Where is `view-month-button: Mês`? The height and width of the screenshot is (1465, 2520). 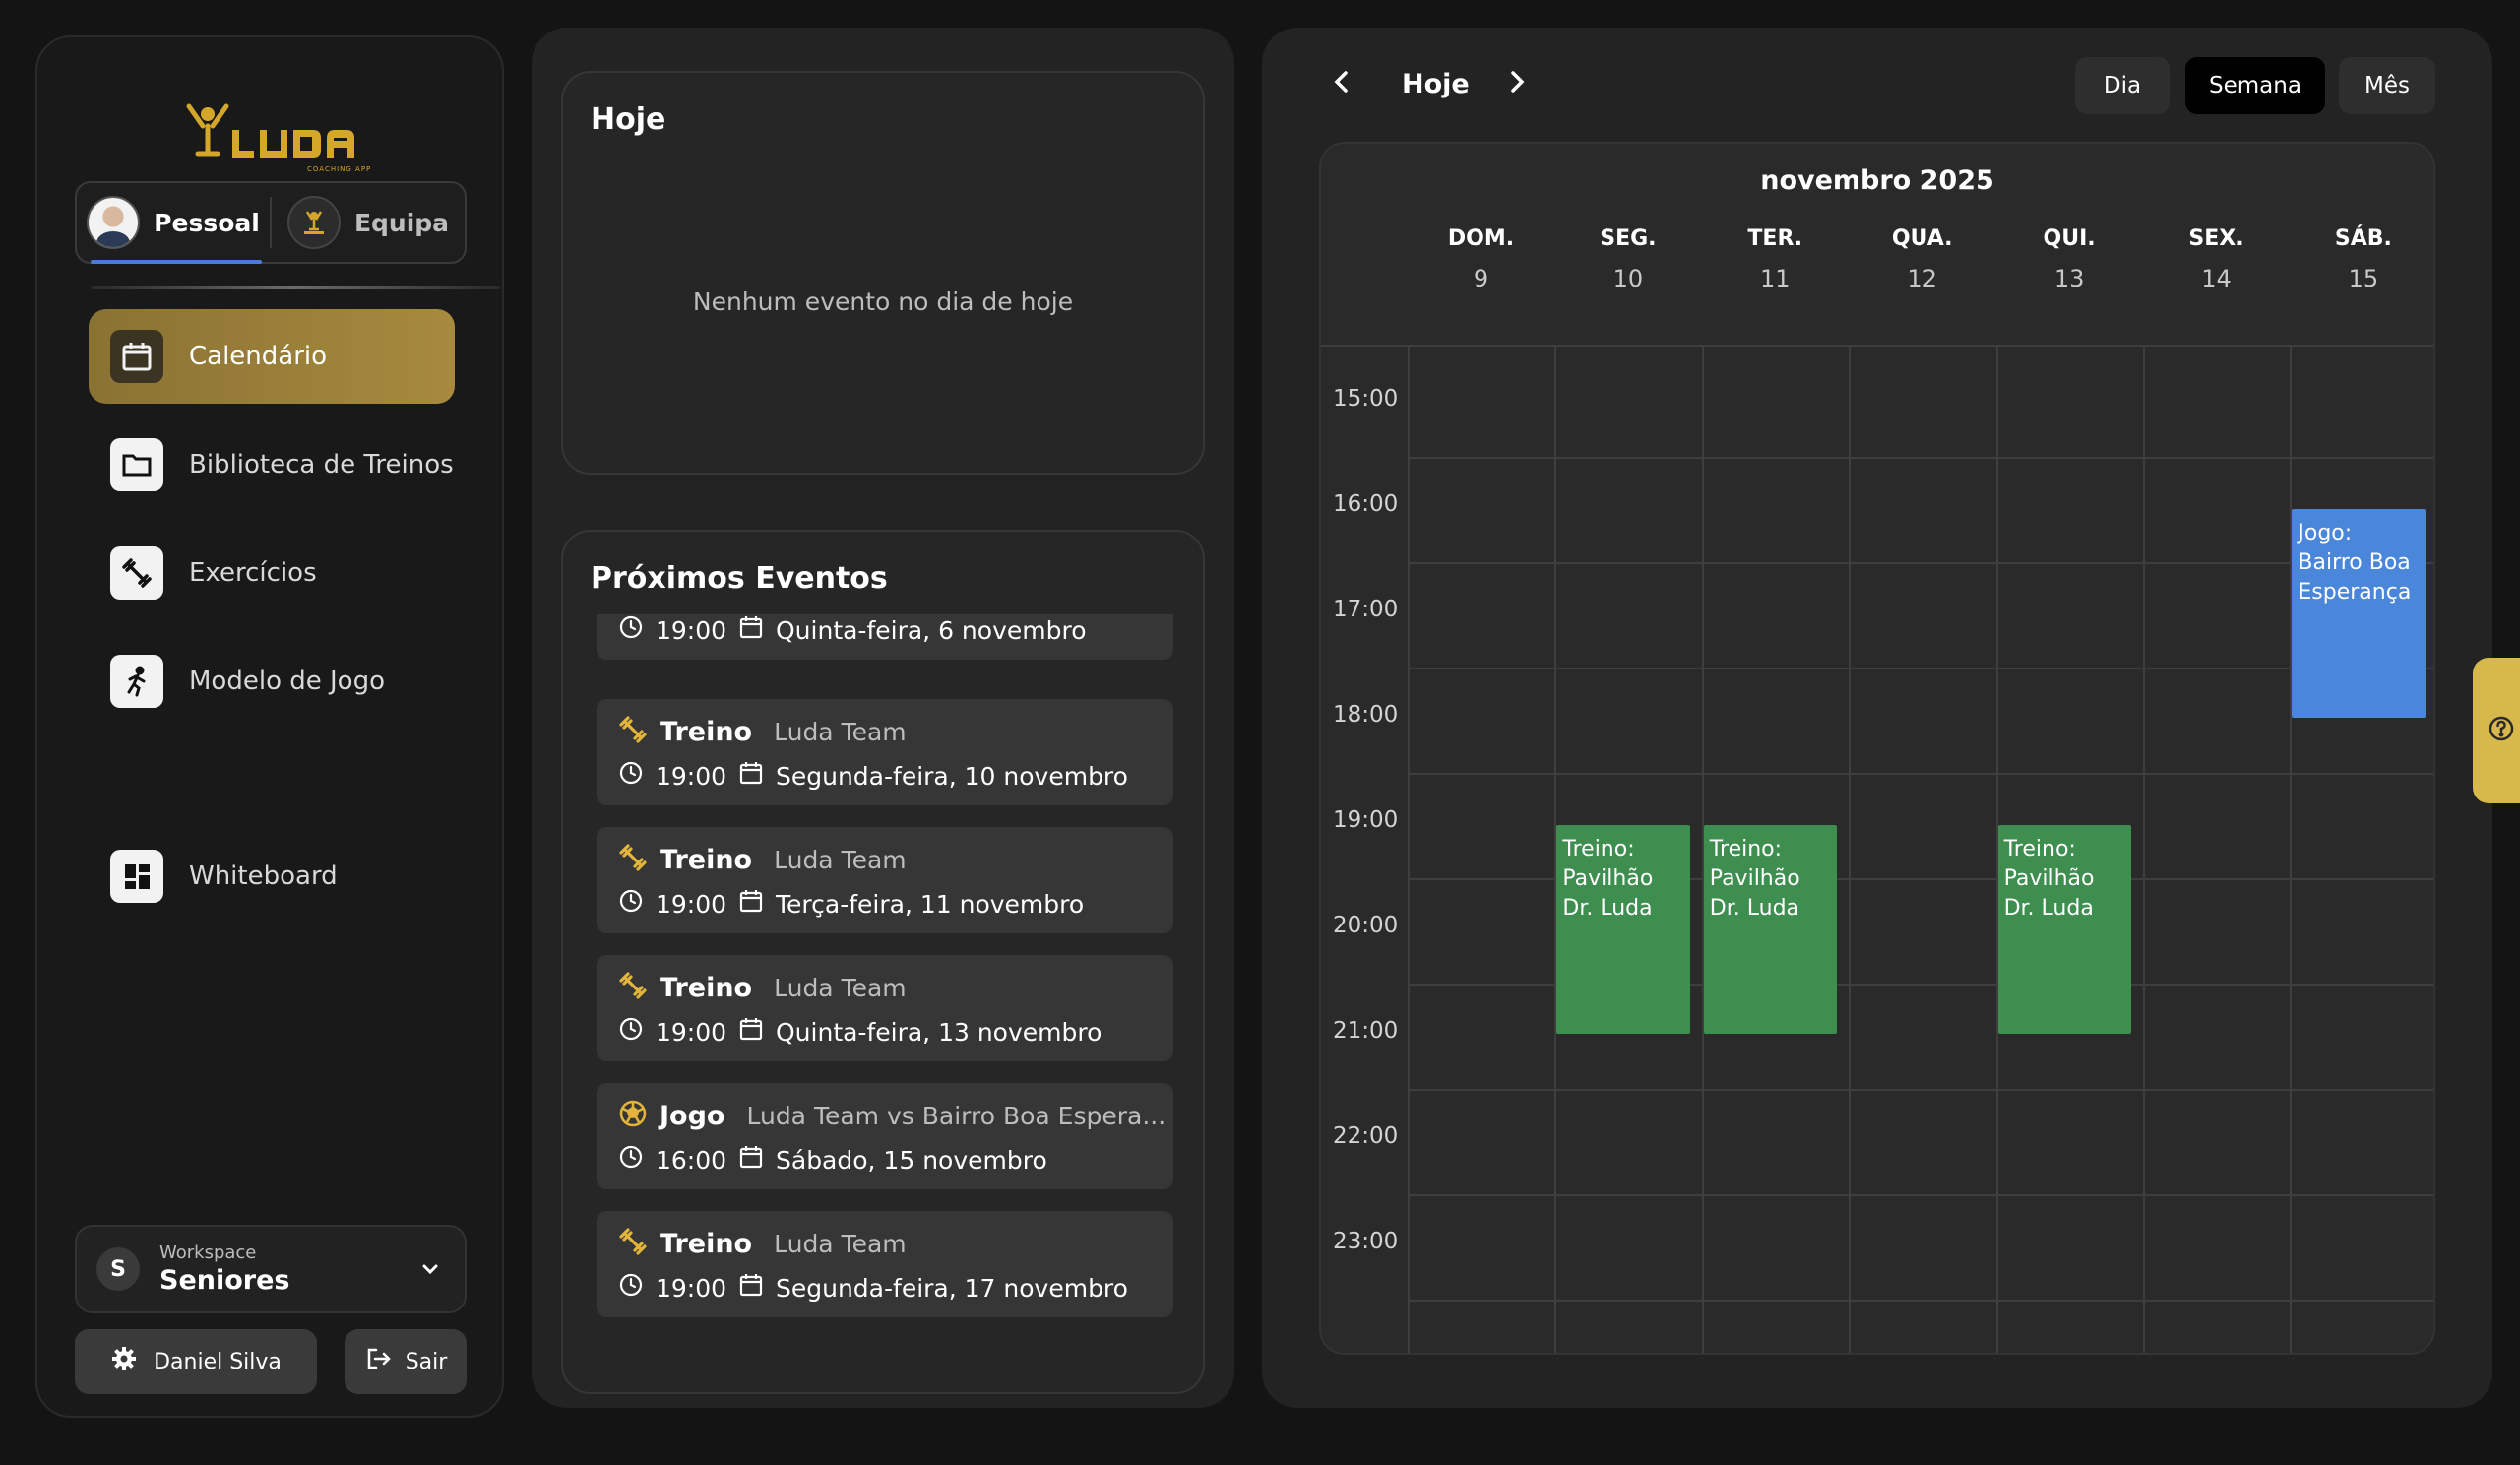
view-month-button: Mês is located at coordinates (2387, 86).